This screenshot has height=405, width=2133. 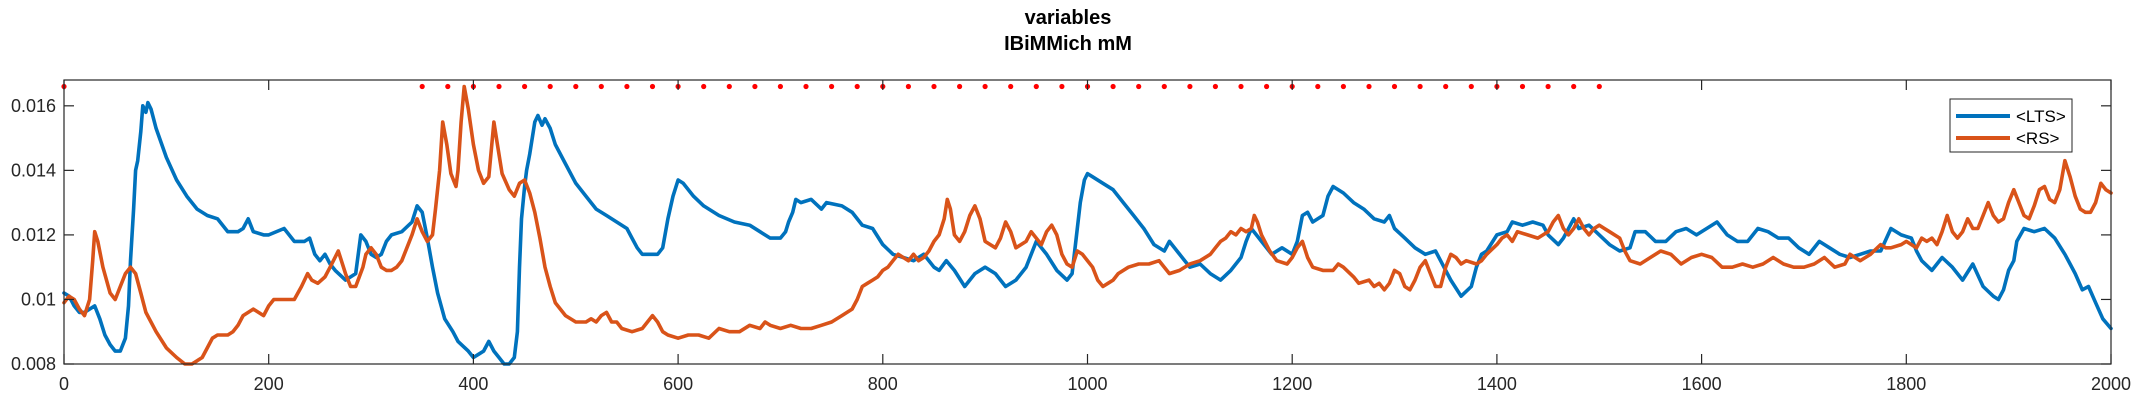 I want to click on y-tick-label: 0.008, so click(x=33, y=364).